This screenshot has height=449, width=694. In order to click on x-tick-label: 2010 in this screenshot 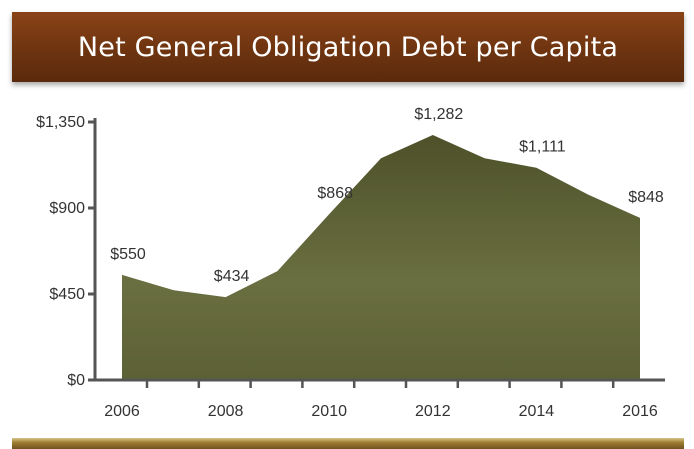, I will do `click(329, 411)`.